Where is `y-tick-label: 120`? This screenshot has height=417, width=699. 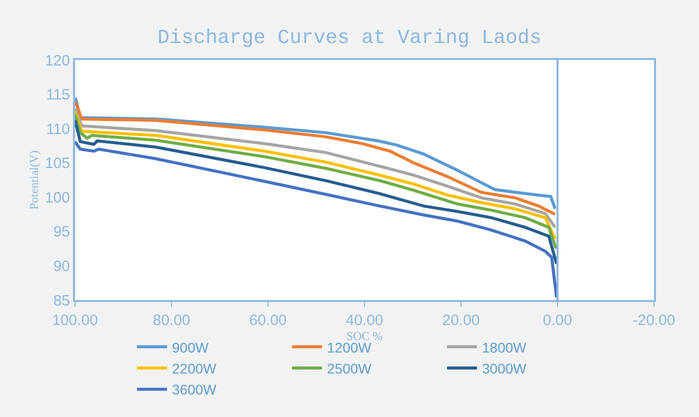
y-tick-label: 120 is located at coordinates (57, 61).